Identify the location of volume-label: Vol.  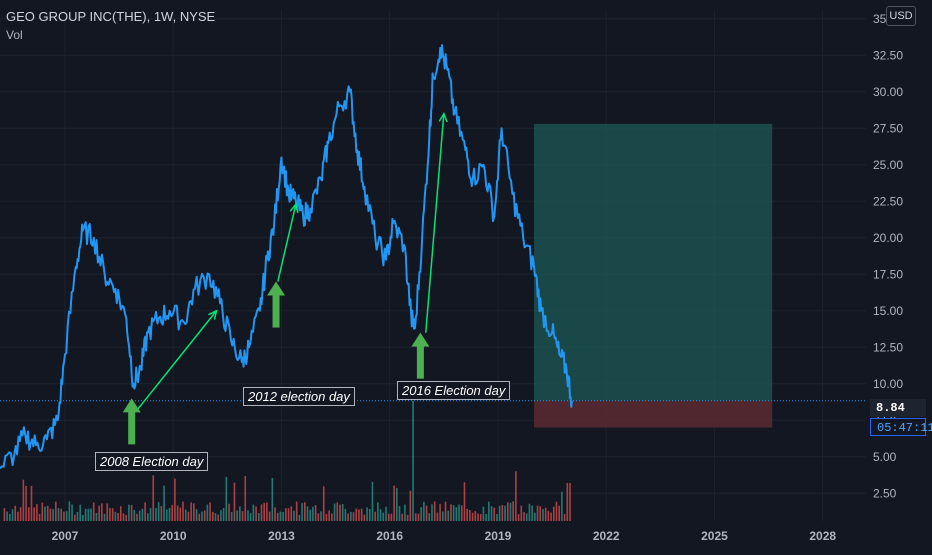
(14, 35).